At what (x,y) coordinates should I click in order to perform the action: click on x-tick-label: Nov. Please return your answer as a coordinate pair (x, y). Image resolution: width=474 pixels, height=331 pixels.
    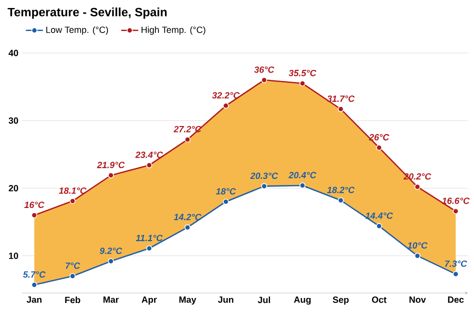
    Looking at the image, I should click on (418, 299).